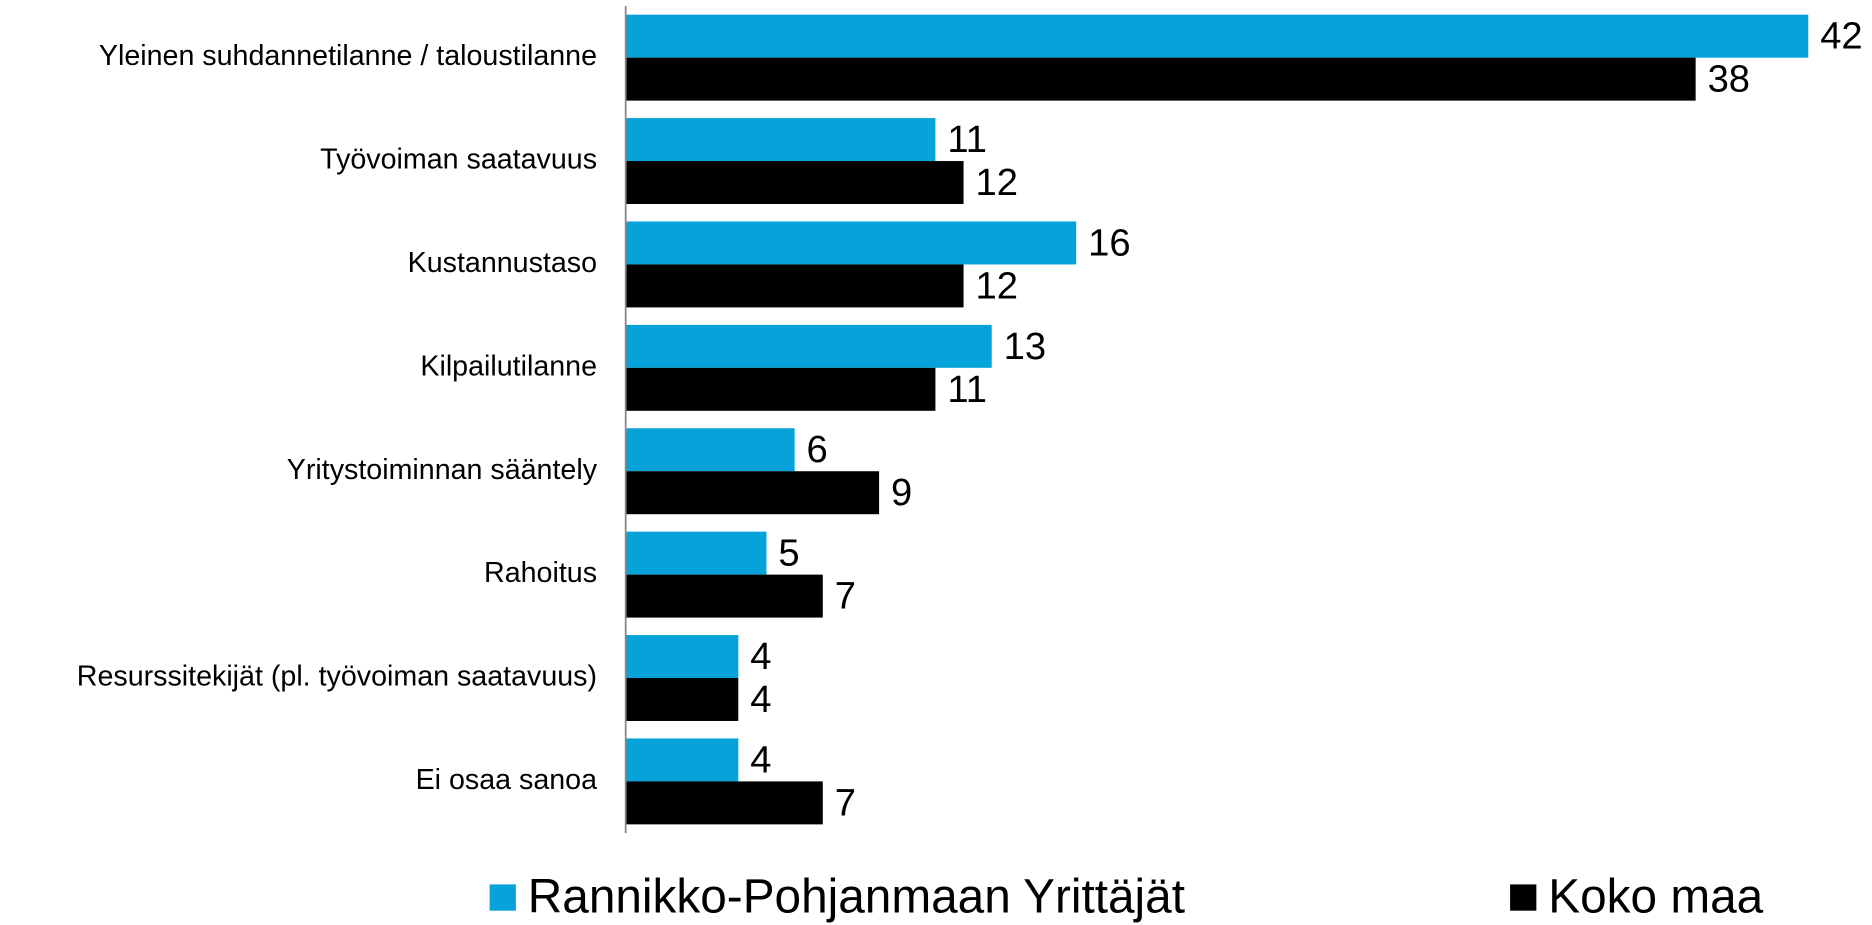  I want to click on category-label: Ei osaa sanoa, so click(507, 780).